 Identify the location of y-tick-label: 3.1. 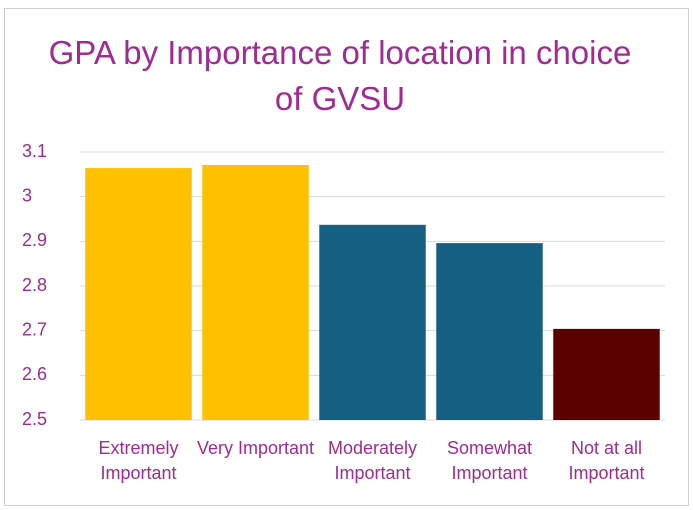
(34, 151).